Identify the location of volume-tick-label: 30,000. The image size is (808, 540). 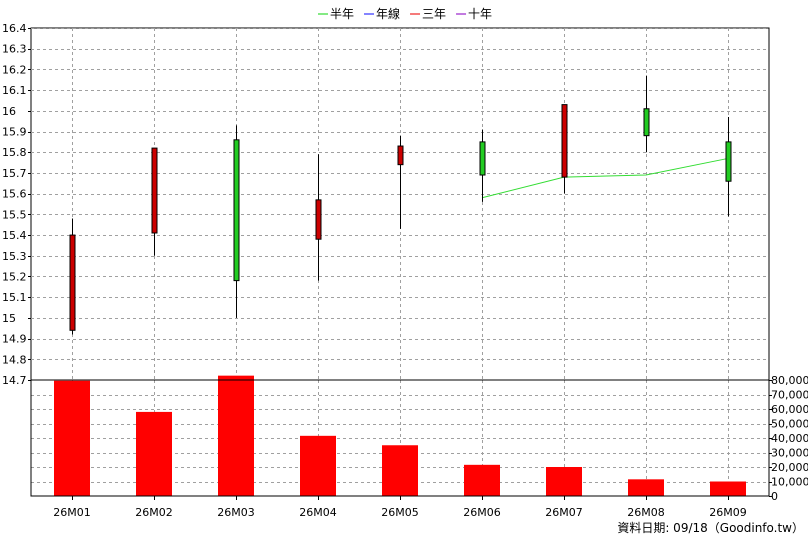
(789, 453).